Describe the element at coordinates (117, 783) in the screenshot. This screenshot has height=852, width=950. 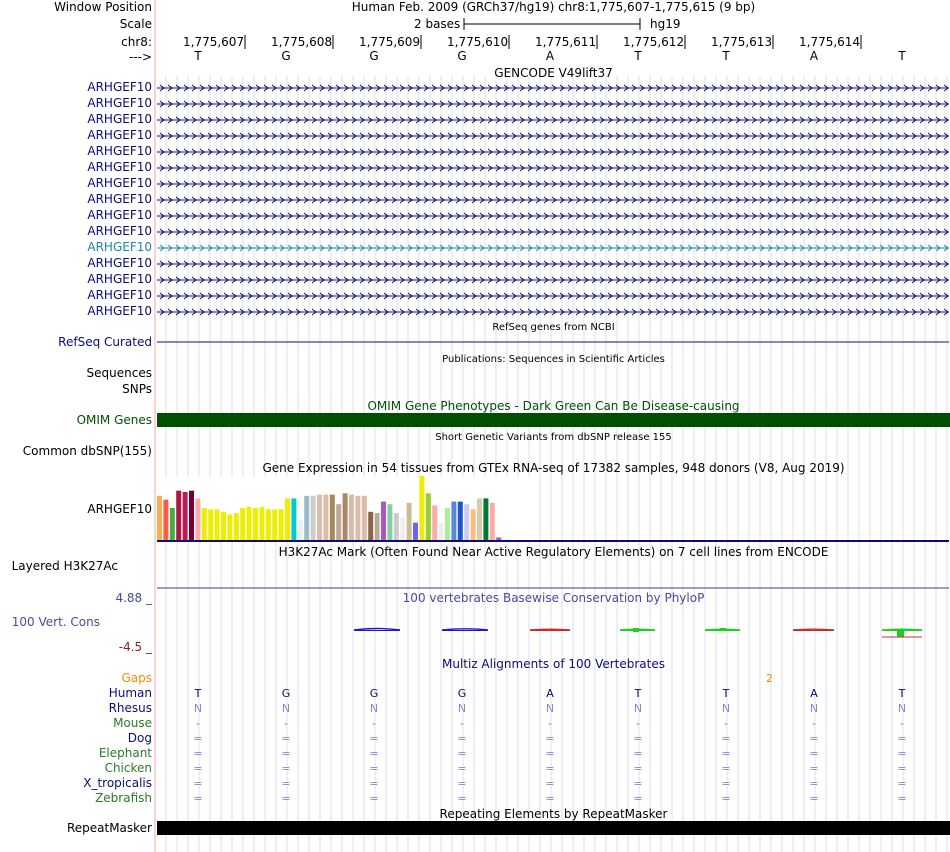
I see `species-label: X_tropicalis` at that location.